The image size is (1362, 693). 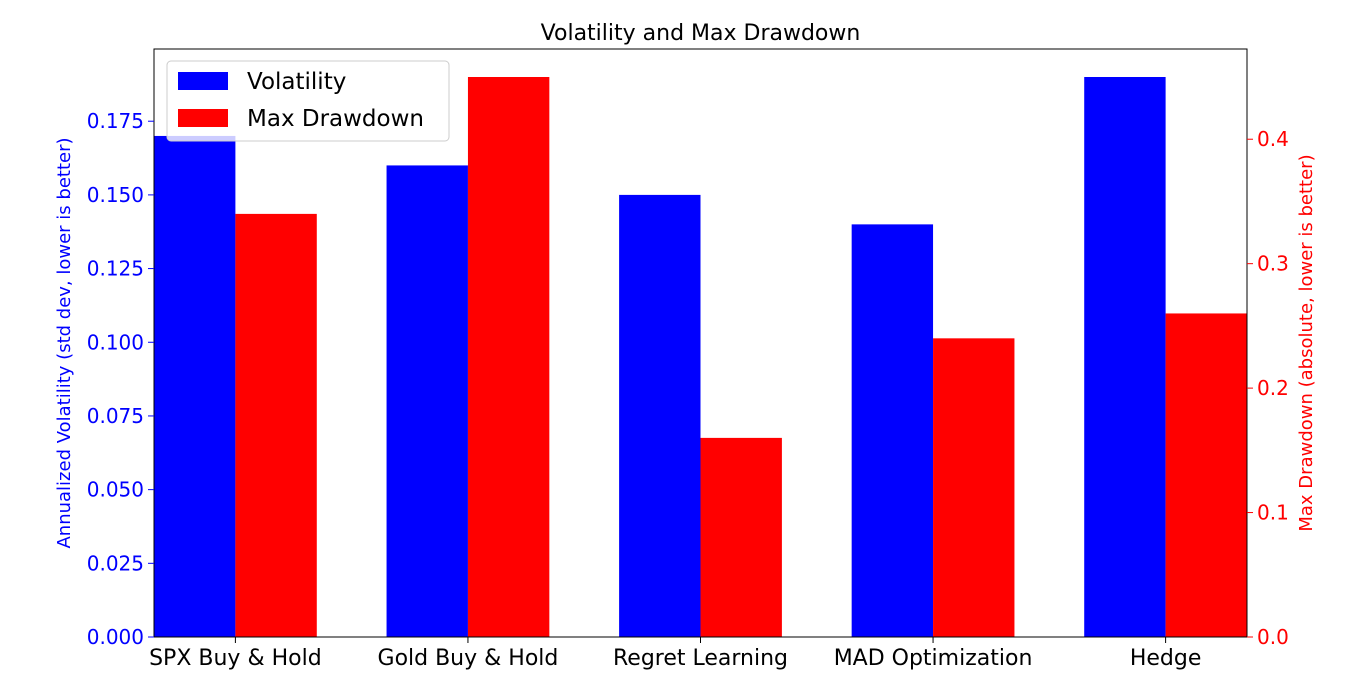 I want to click on y-left-tick-label: 0.100, so click(x=115, y=342).